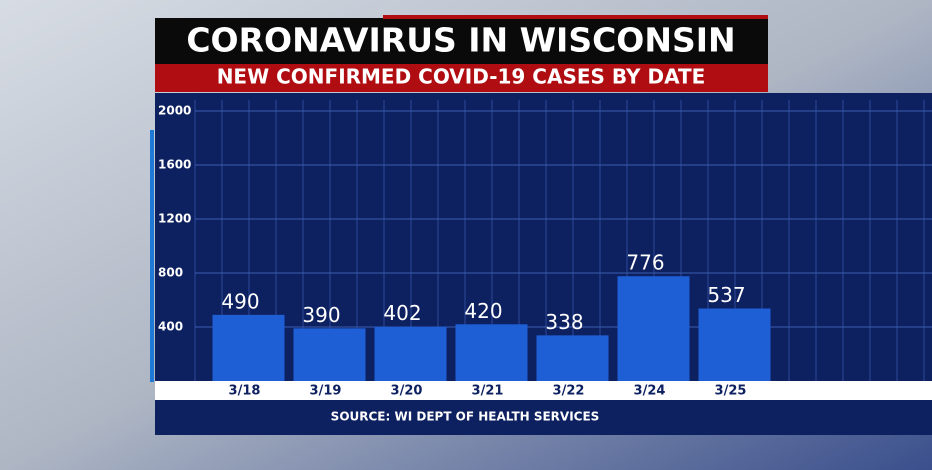  I want to click on y-tick-label: 1600, so click(174, 165).